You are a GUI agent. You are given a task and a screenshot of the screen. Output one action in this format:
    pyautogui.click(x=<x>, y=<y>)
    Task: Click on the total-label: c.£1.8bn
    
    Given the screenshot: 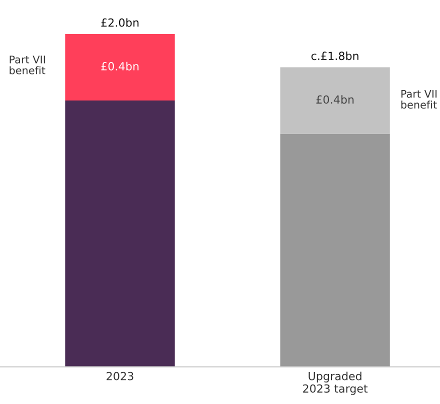 What is the action you would take?
    pyautogui.click(x=334, y=55)
    